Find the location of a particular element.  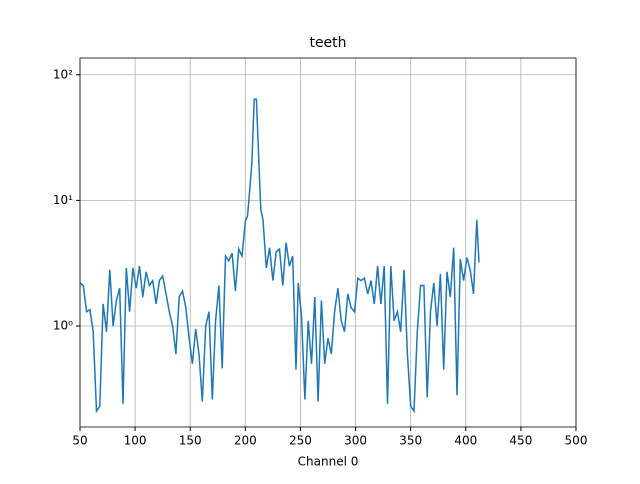

x-tick-label: 200 is located at coordinates (245, 441).